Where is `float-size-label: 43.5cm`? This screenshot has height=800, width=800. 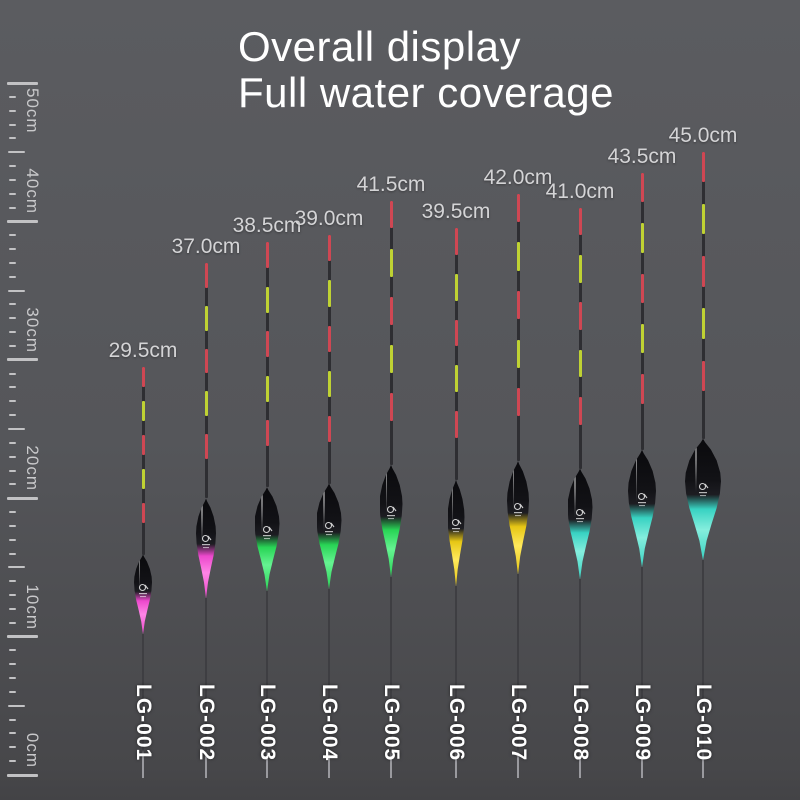
float-size-label: 43.5cm is located at coordinates (642, 156).